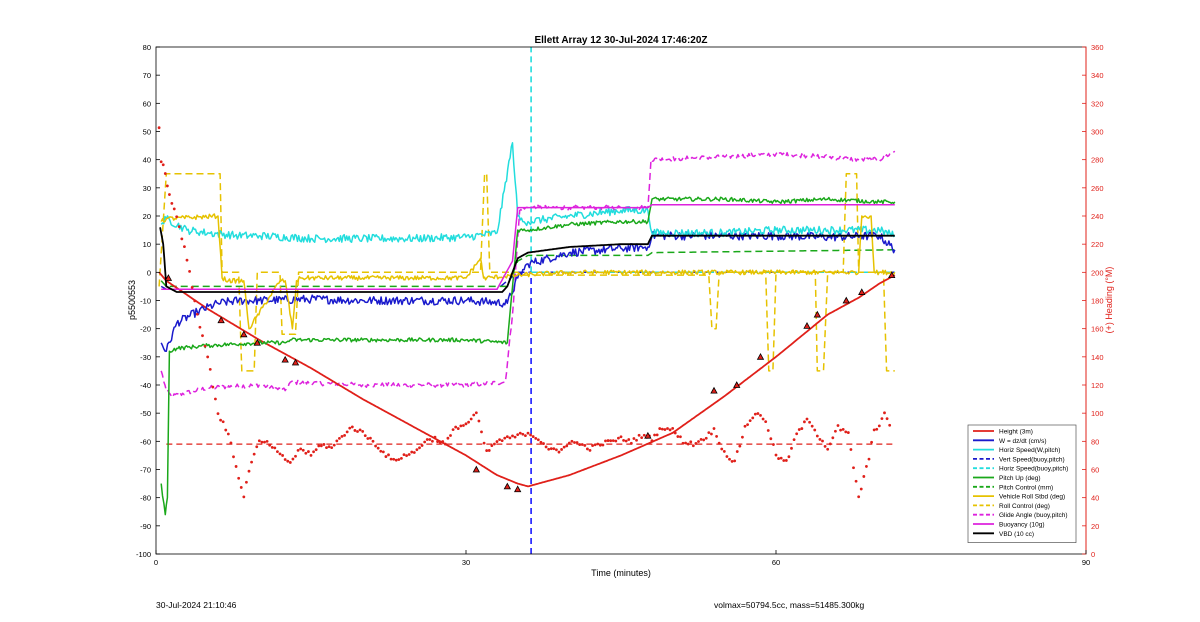  Describe the element at coordinates (149, 272) in the screenshot. I see `y-tick-label-0: 0` at that location.